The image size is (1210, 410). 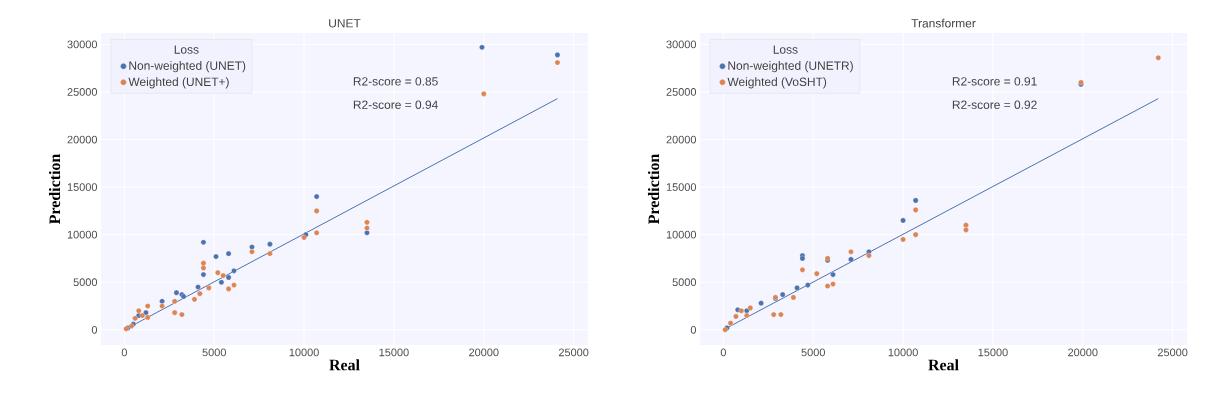 What do you see at coordinates (790, 67) in the screenshot?
I see `legend-label: Non-weighted (UNETR)` at bounding box center [790, 67].